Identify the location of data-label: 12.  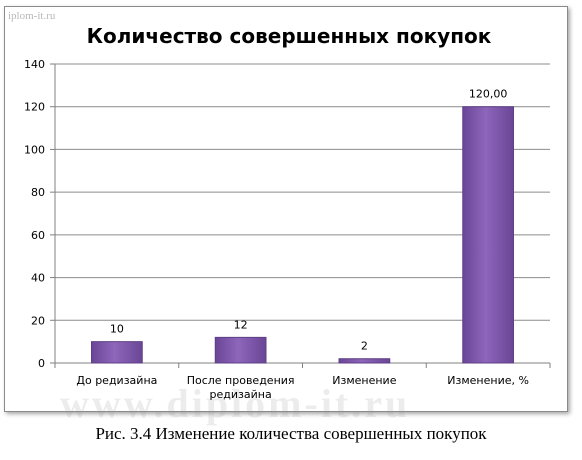
(241, 324).